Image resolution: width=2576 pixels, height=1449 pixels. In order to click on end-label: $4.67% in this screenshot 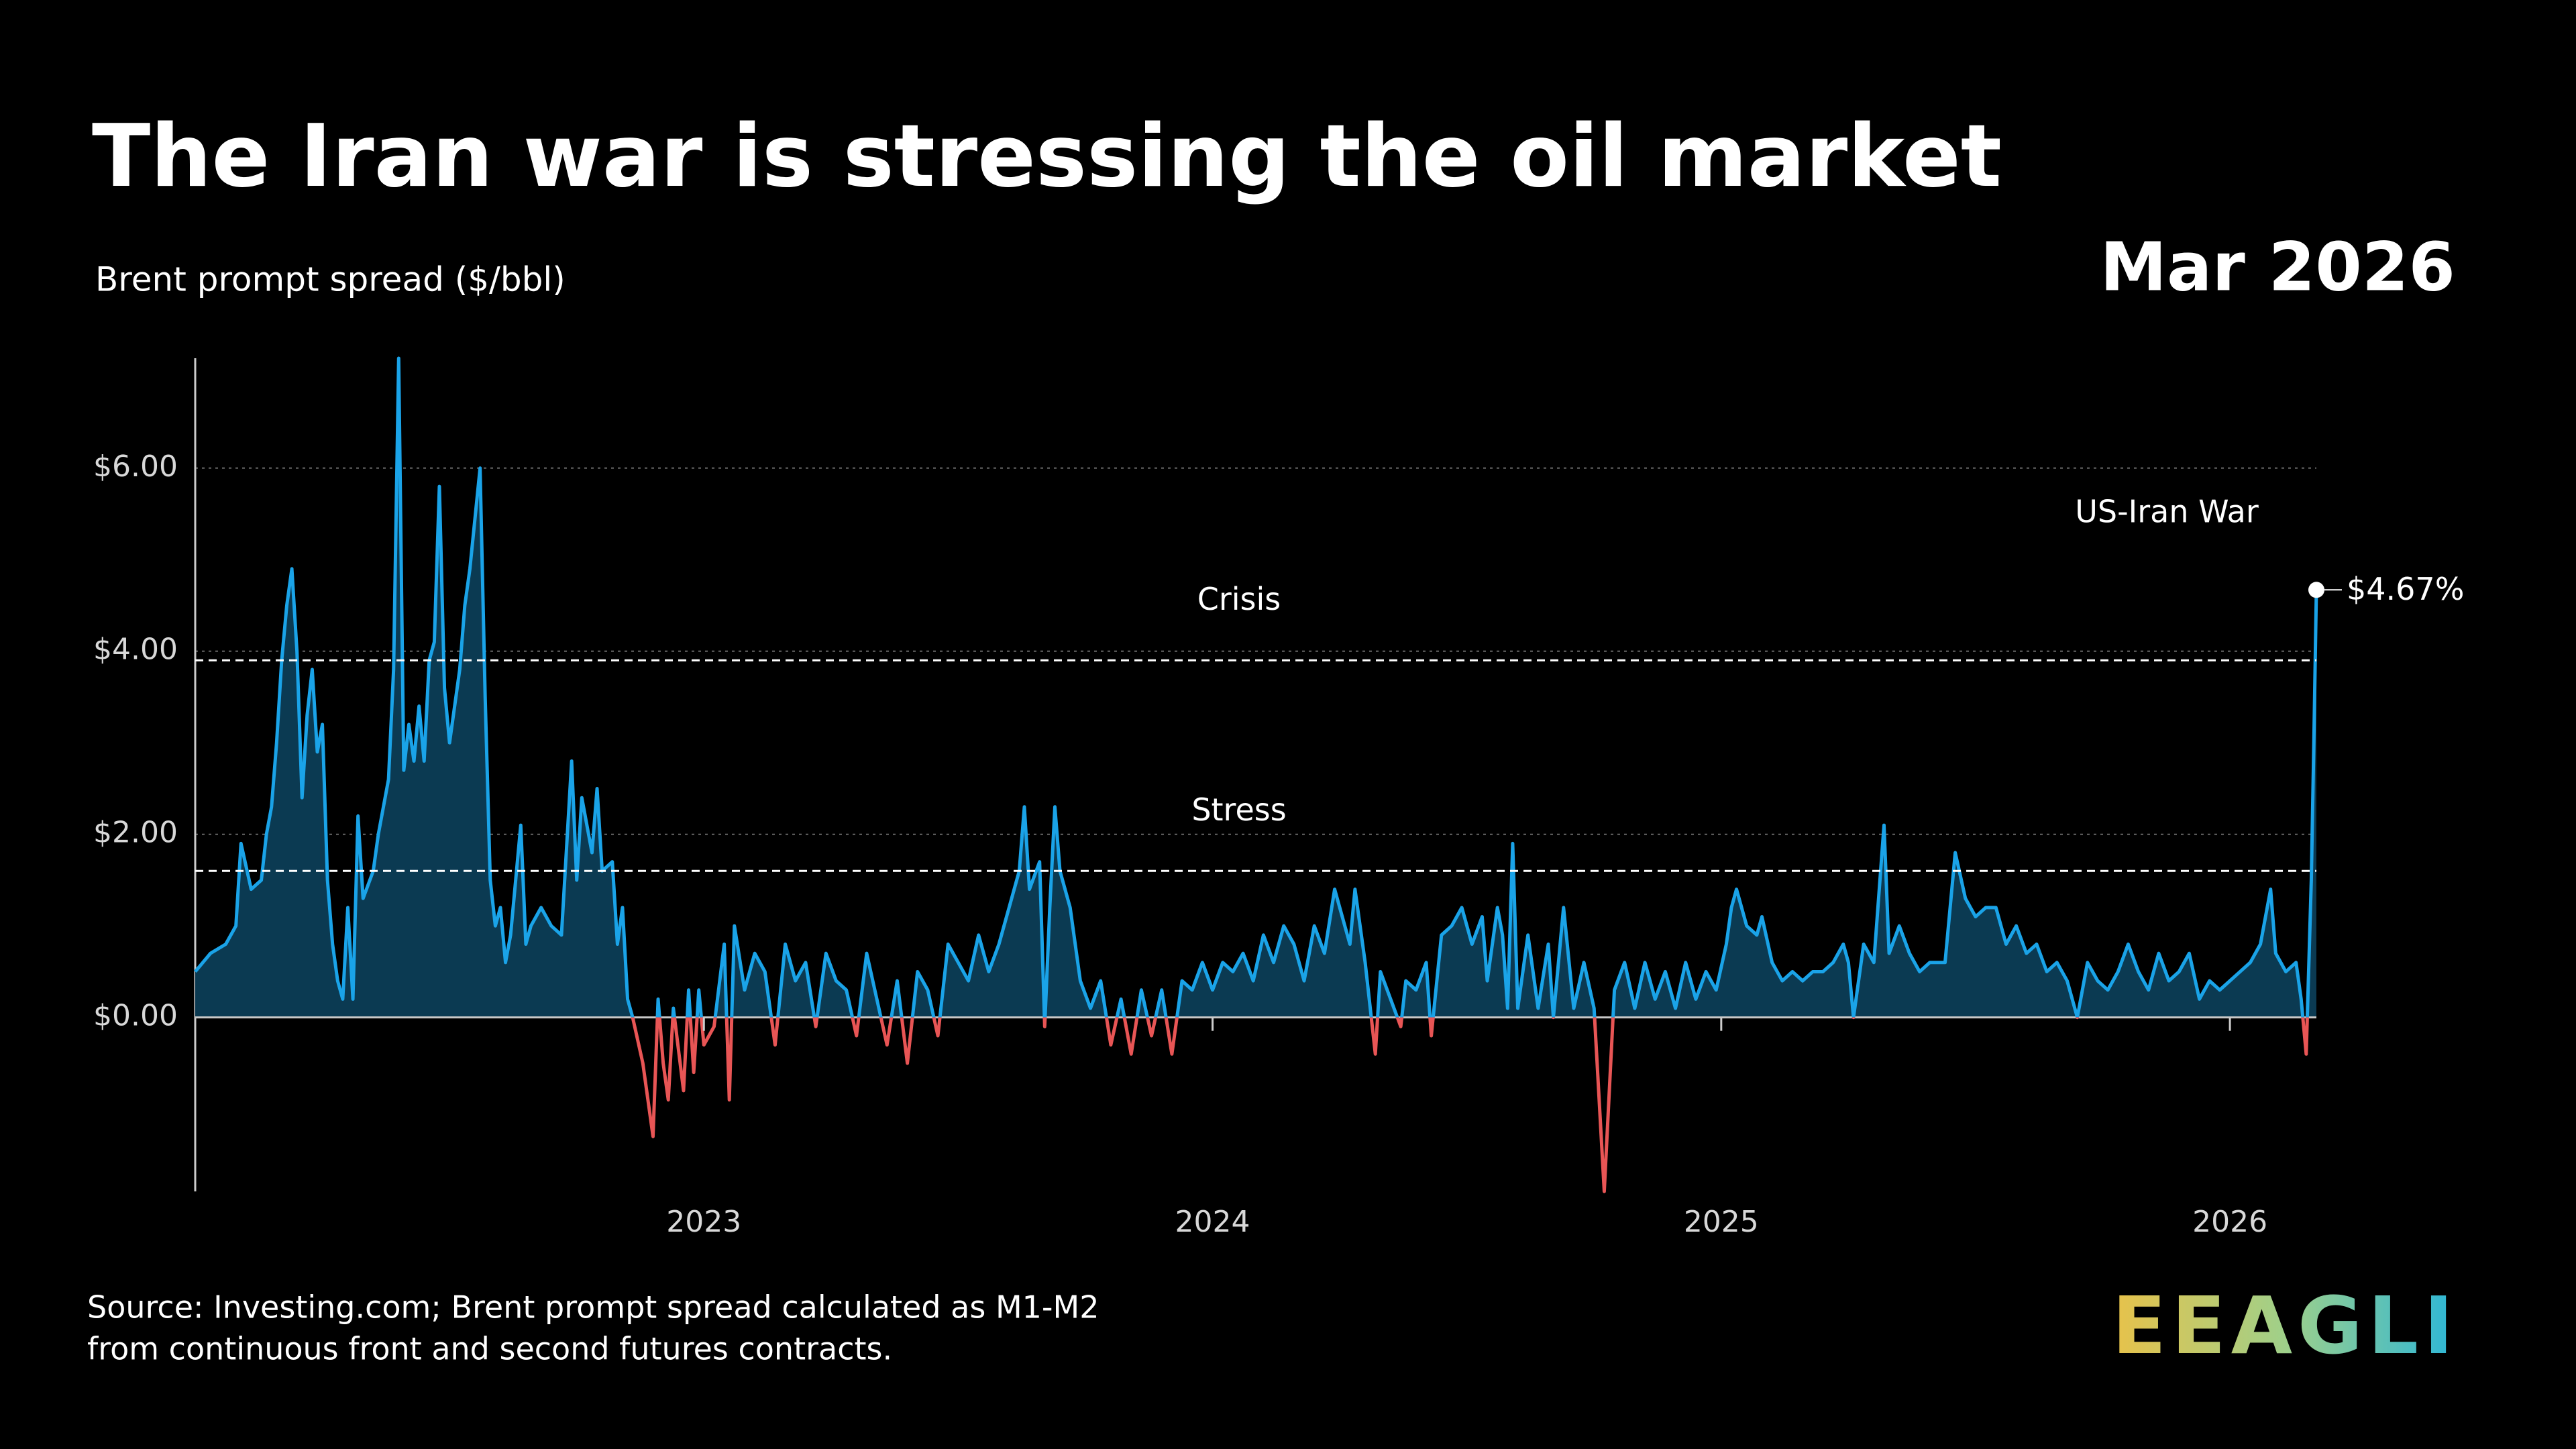, I will do `click(2405, 589)`.